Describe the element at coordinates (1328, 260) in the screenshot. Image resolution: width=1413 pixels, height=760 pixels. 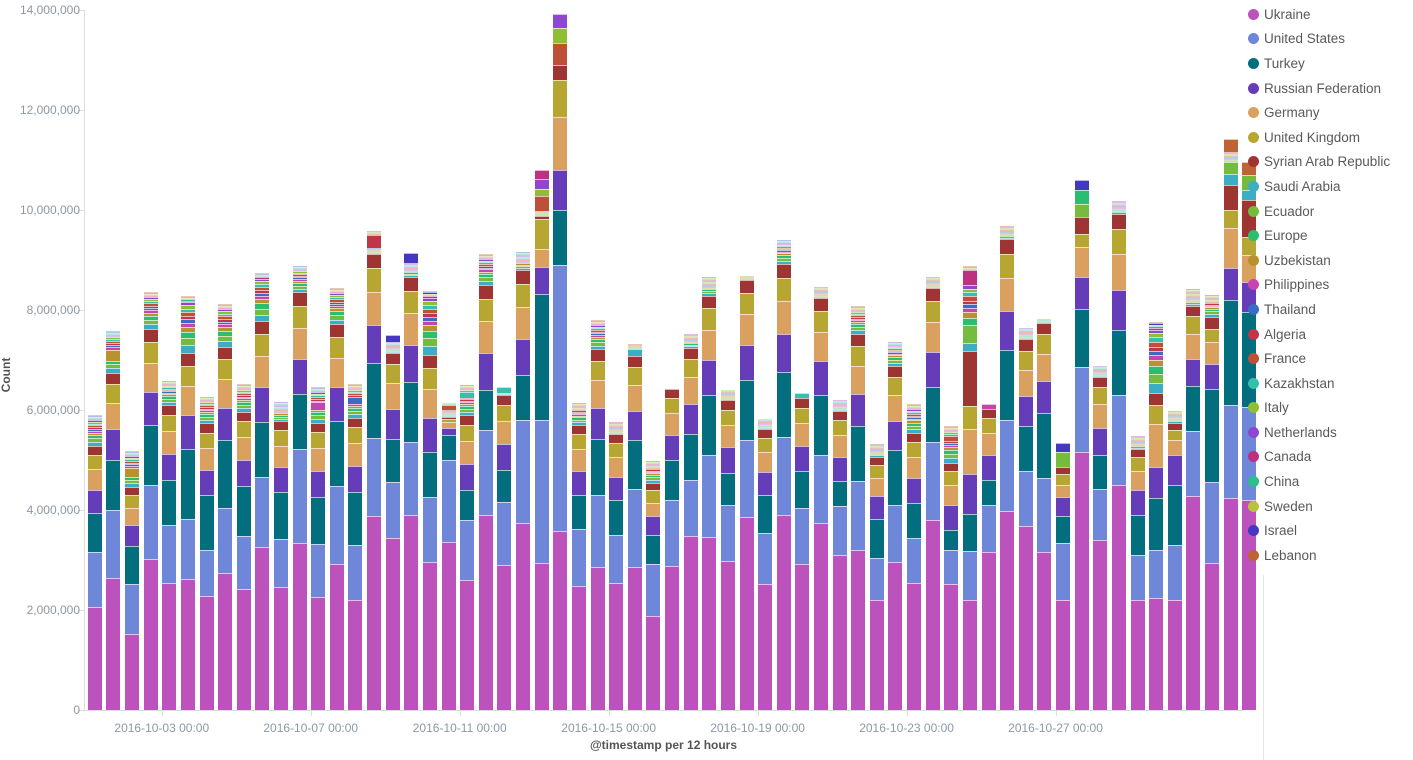
I see `legend-item-uzbekistan: Uzbekistan` at that location.